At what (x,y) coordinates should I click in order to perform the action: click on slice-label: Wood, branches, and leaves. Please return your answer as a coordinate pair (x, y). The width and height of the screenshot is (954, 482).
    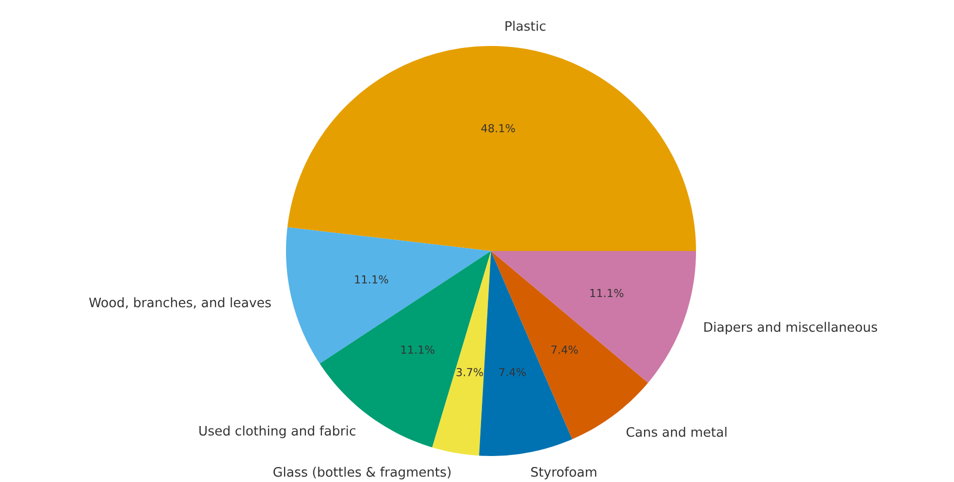
    Looking at the image, I should click on (180, 303).